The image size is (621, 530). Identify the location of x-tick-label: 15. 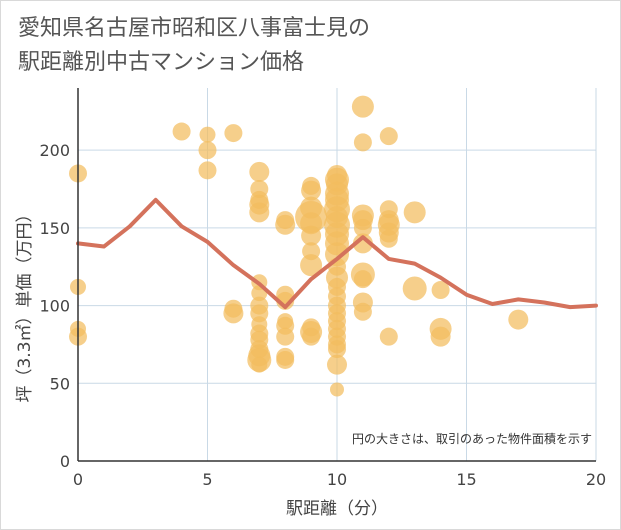
(466, 479).